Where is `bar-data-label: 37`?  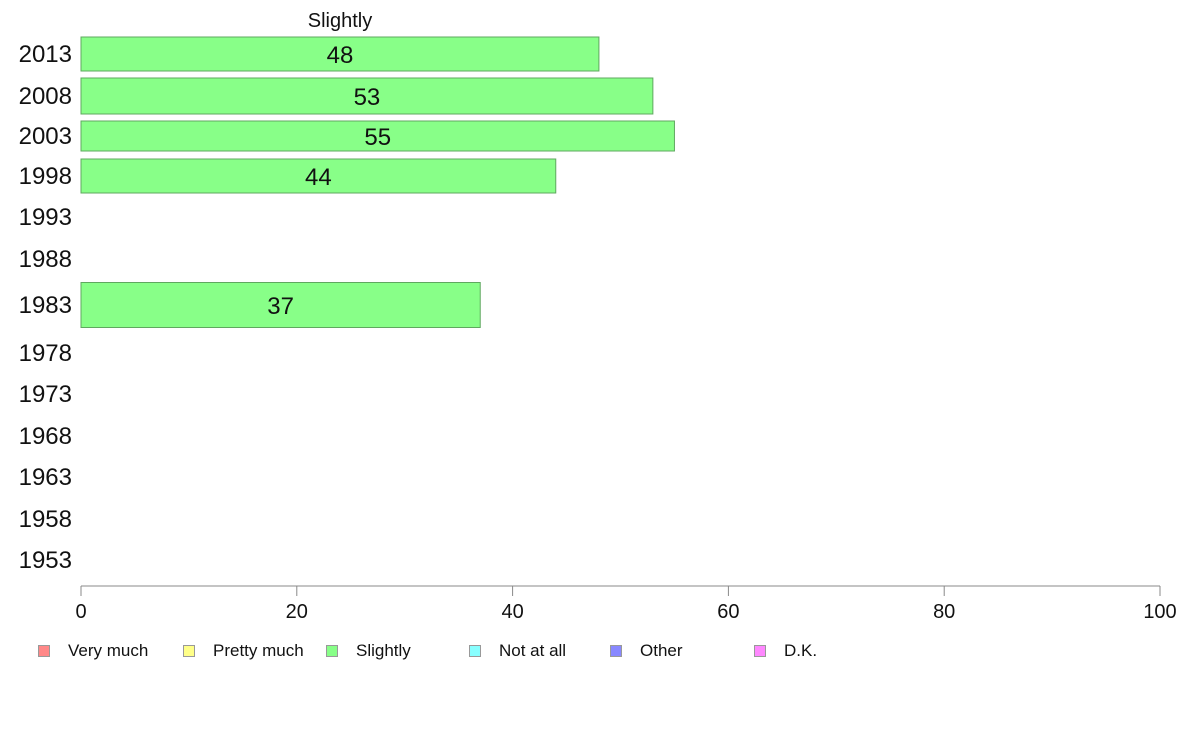
bar-data-label: 37 is located at coordinates (280, 306).